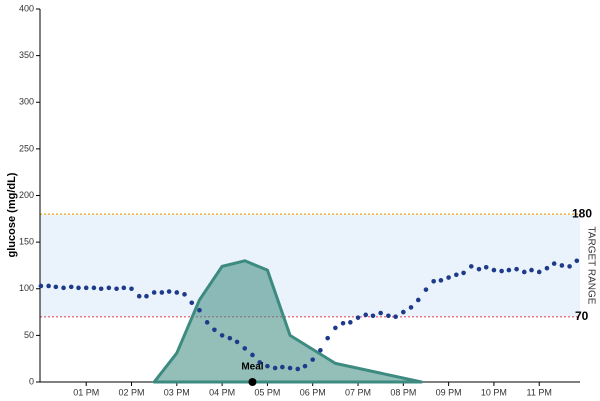 The width and height of the screenshot is (600, 401). What do you see at coordinates (222, 392) in the screenshot?
I see `x-tick-label: 04 PM` at bounding box center [222, 392].